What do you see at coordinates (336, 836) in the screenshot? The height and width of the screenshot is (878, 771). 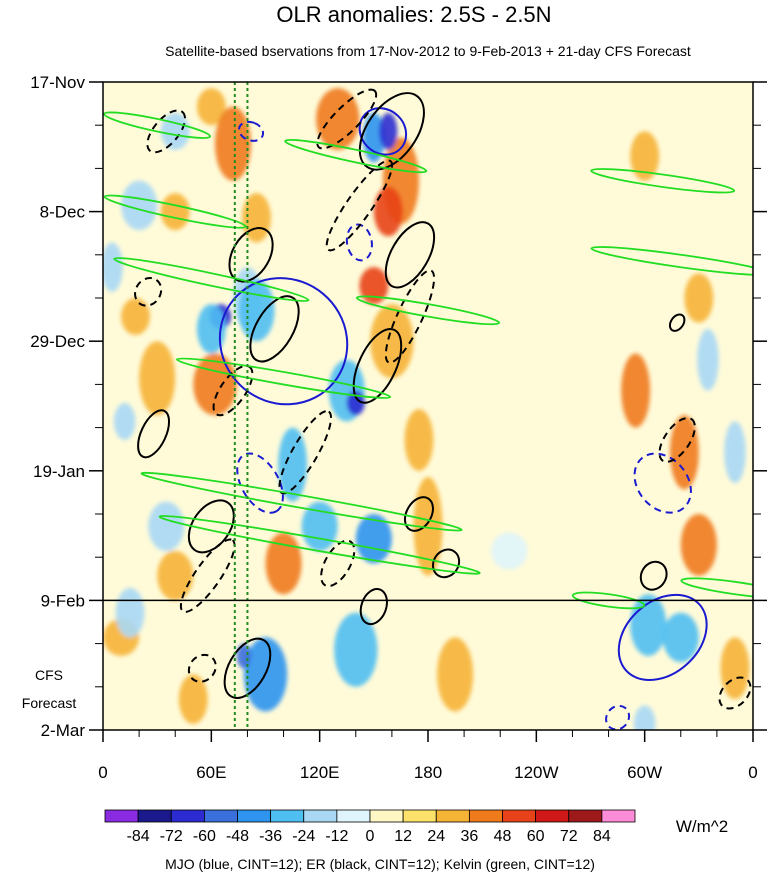 I see `colorbar-label-6: -12` at bounding box center [336, 836].